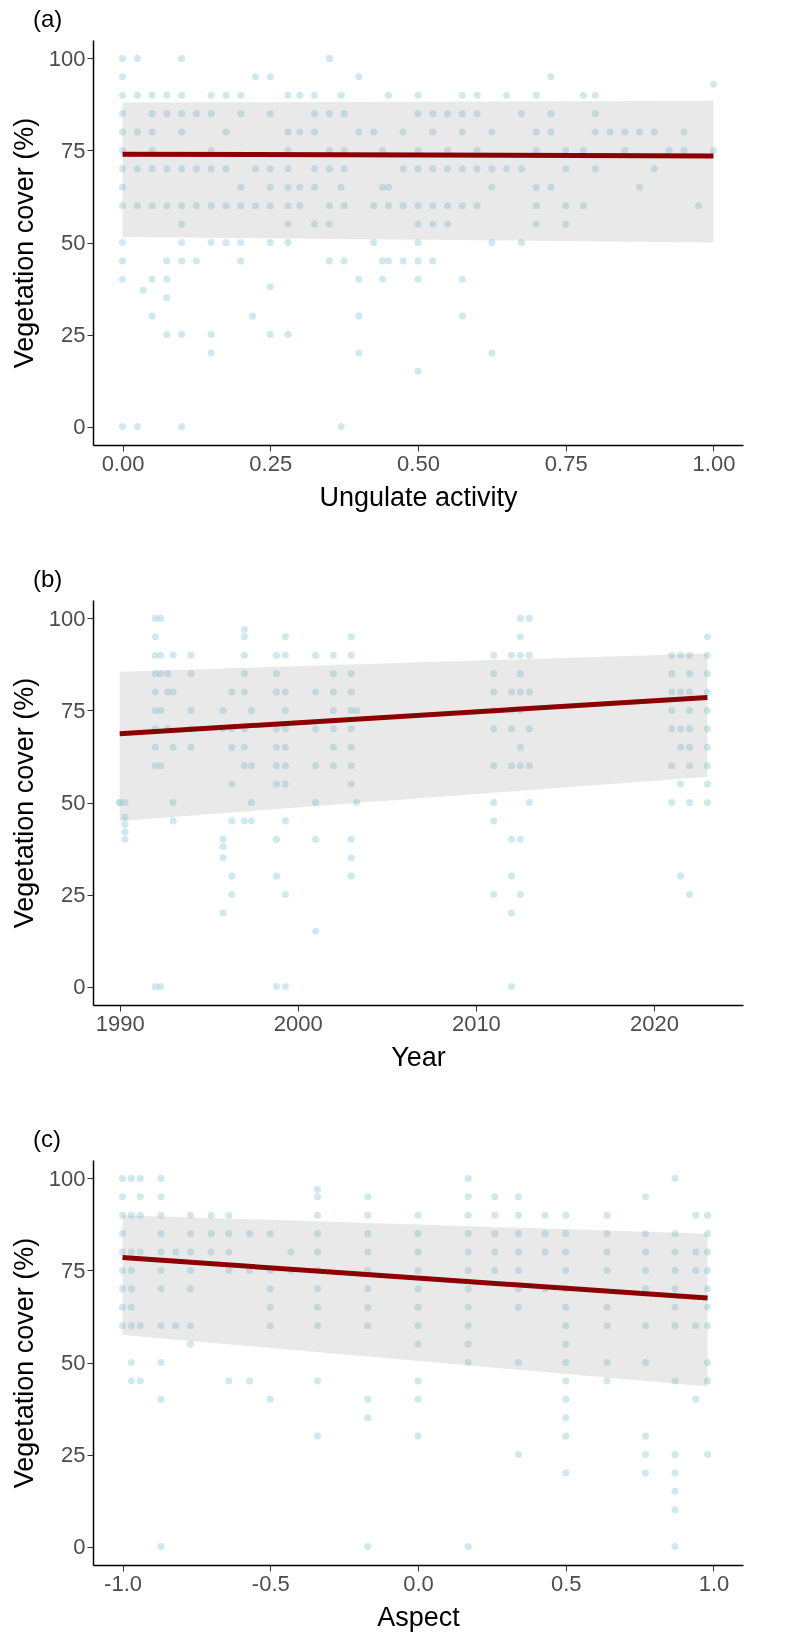 This screenshot has width=796, height=1649. What do you see at coordinates (298, 1023) in the screenshot?
I see `x-tick-label: 2000` at bounding box center [298, 1023].